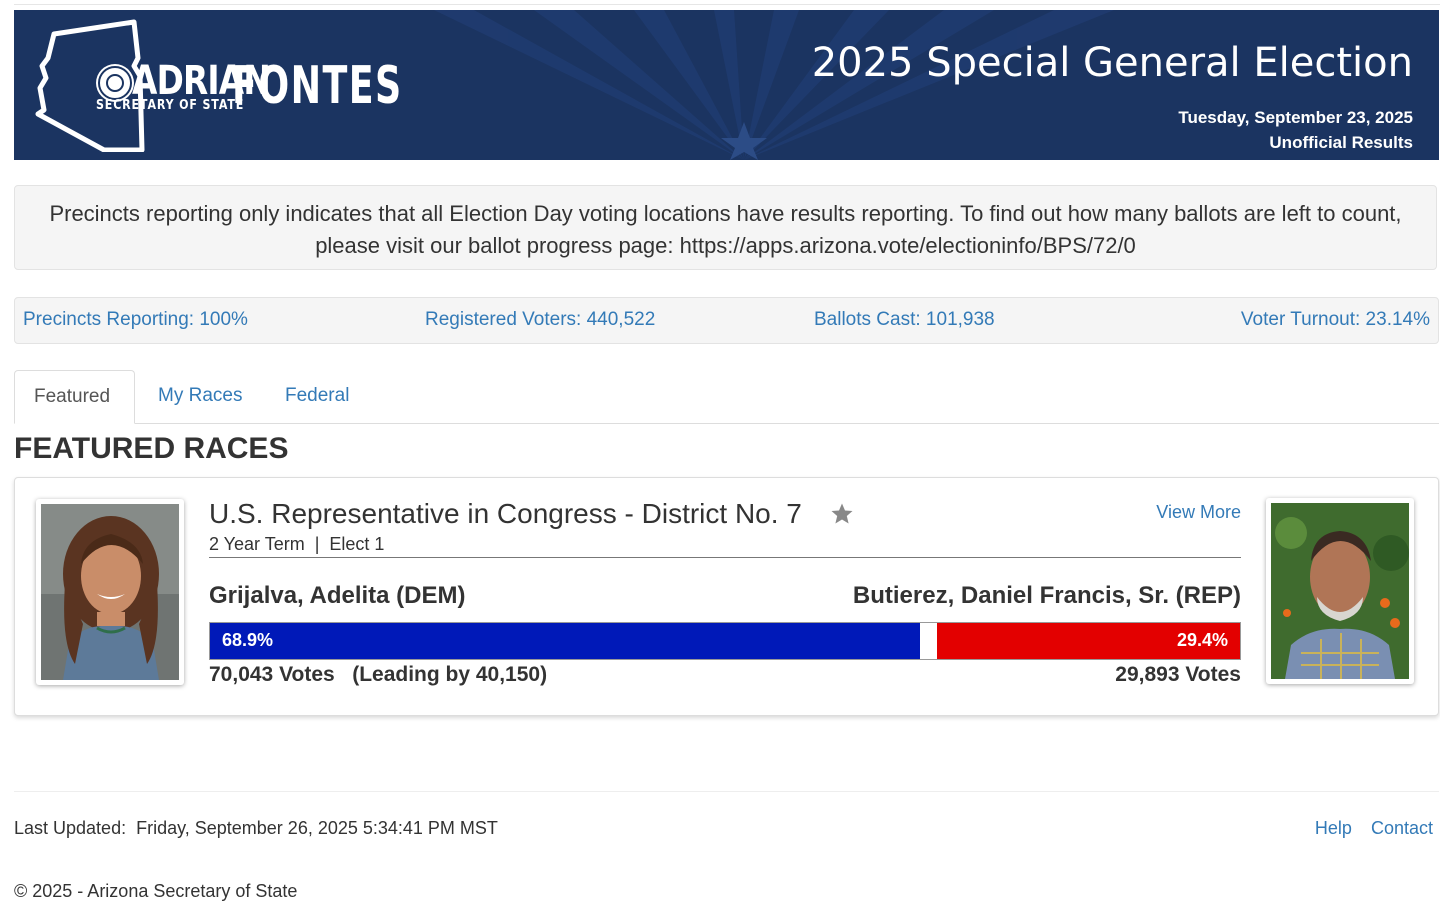 The height and width of the screenshot is (906, 1440). What do you see at coordinates (156, 891) in the screenshot?
I see `copyright: © 2025 - Arizona Secretary of State` at bounding box center [156, 891].